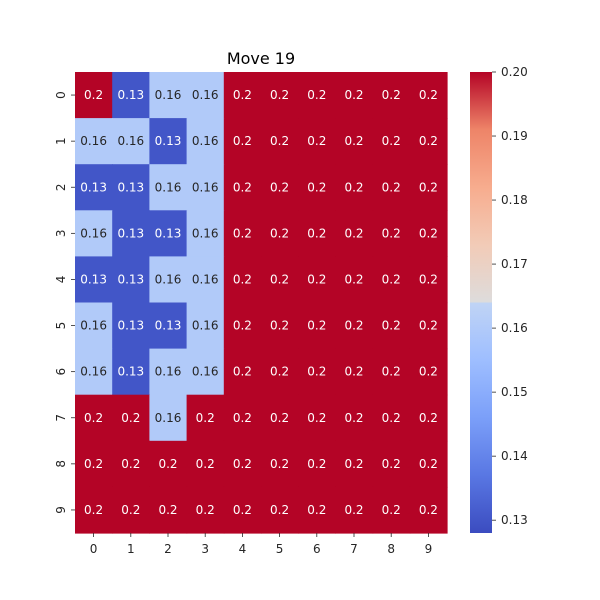 This screenshot has height=600, width=600. What do you see at coordinates (61, 372) in the screenshot?
I see `y-tick-label: 6` at bounding box center [61, 372].